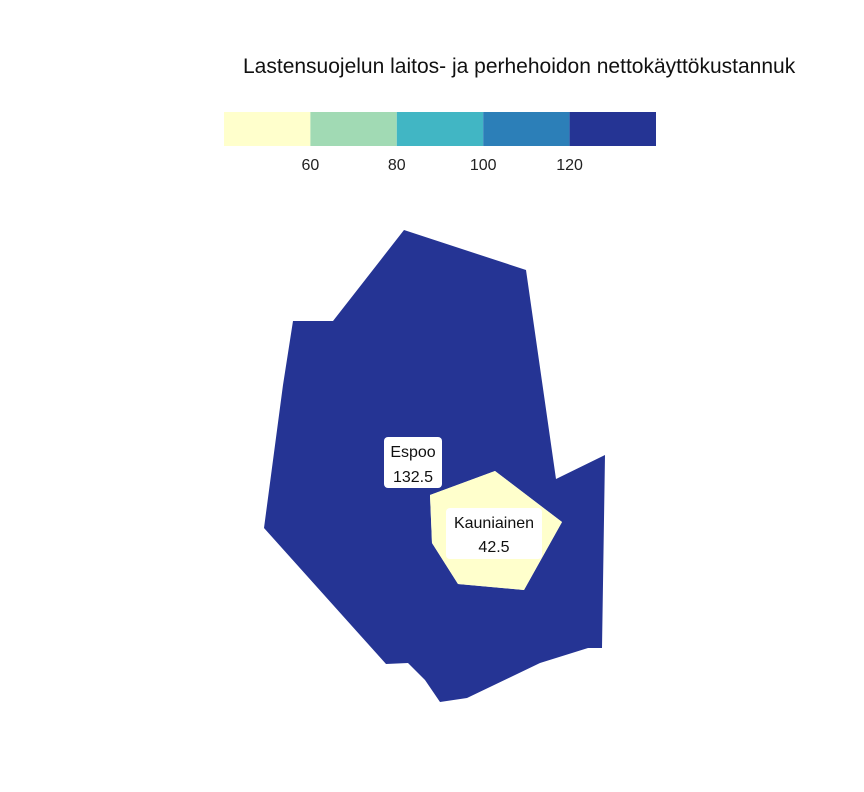 The image size is (864, 792). Describe the element at coordinates (569, 165) in the screenshot. I see `legend-tick-120: 120` at that location.